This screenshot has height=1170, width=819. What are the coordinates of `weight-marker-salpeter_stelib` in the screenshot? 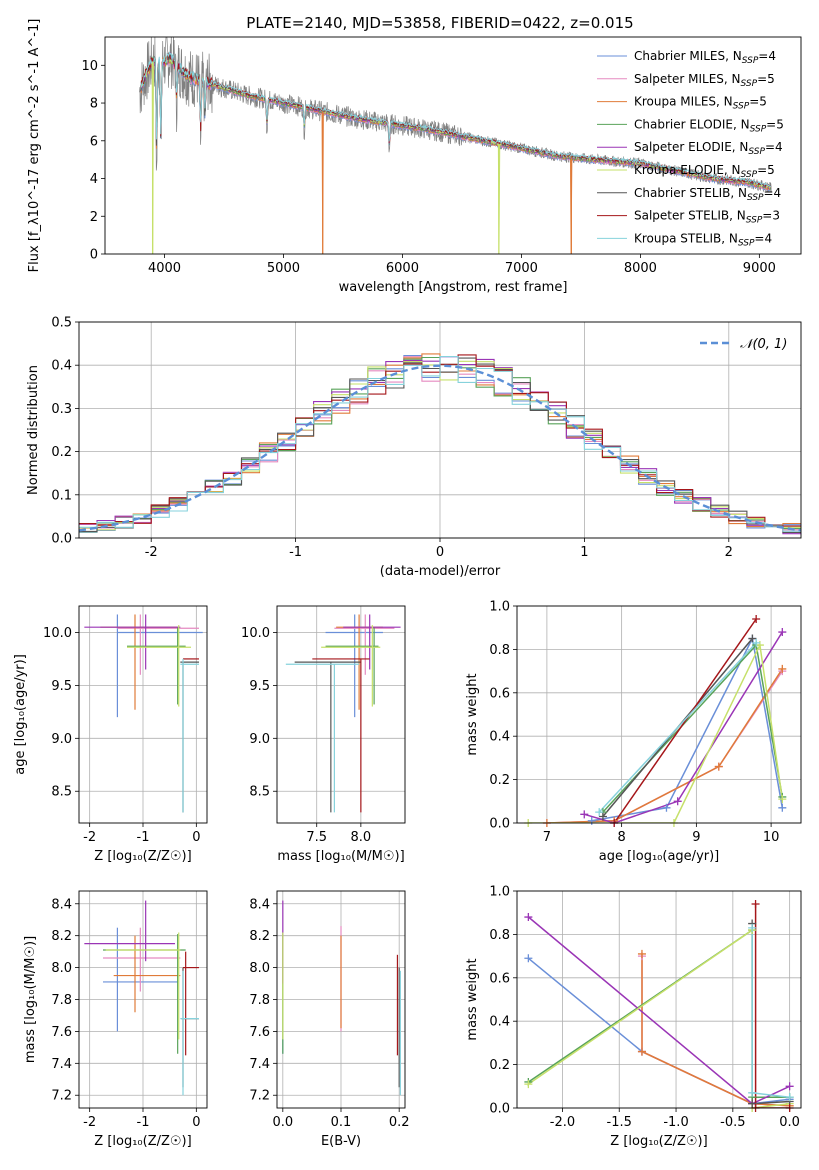 It's located at (755, 904).